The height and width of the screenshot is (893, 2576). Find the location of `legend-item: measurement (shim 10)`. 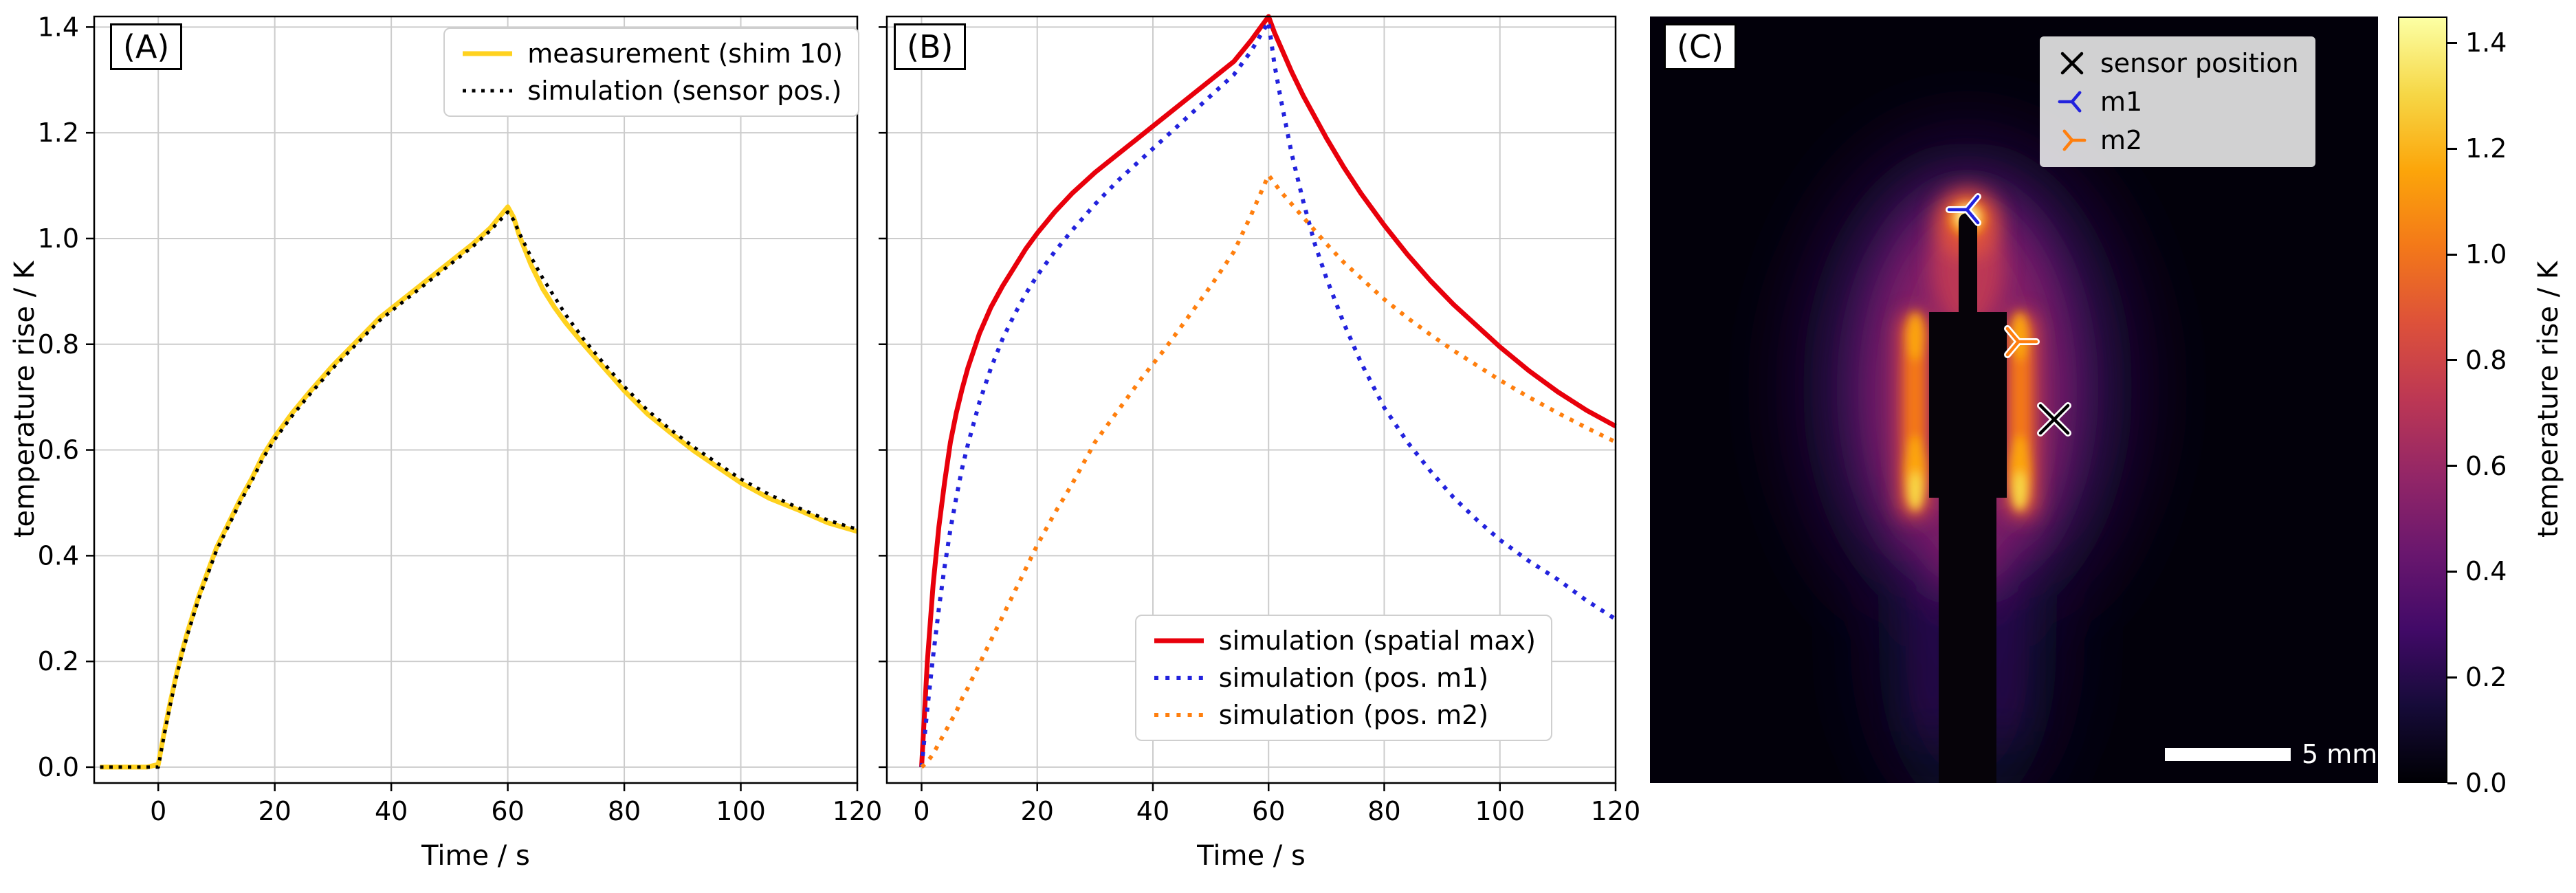

legend-item: measurement (shim 10) is located at coordinates (651, 54).